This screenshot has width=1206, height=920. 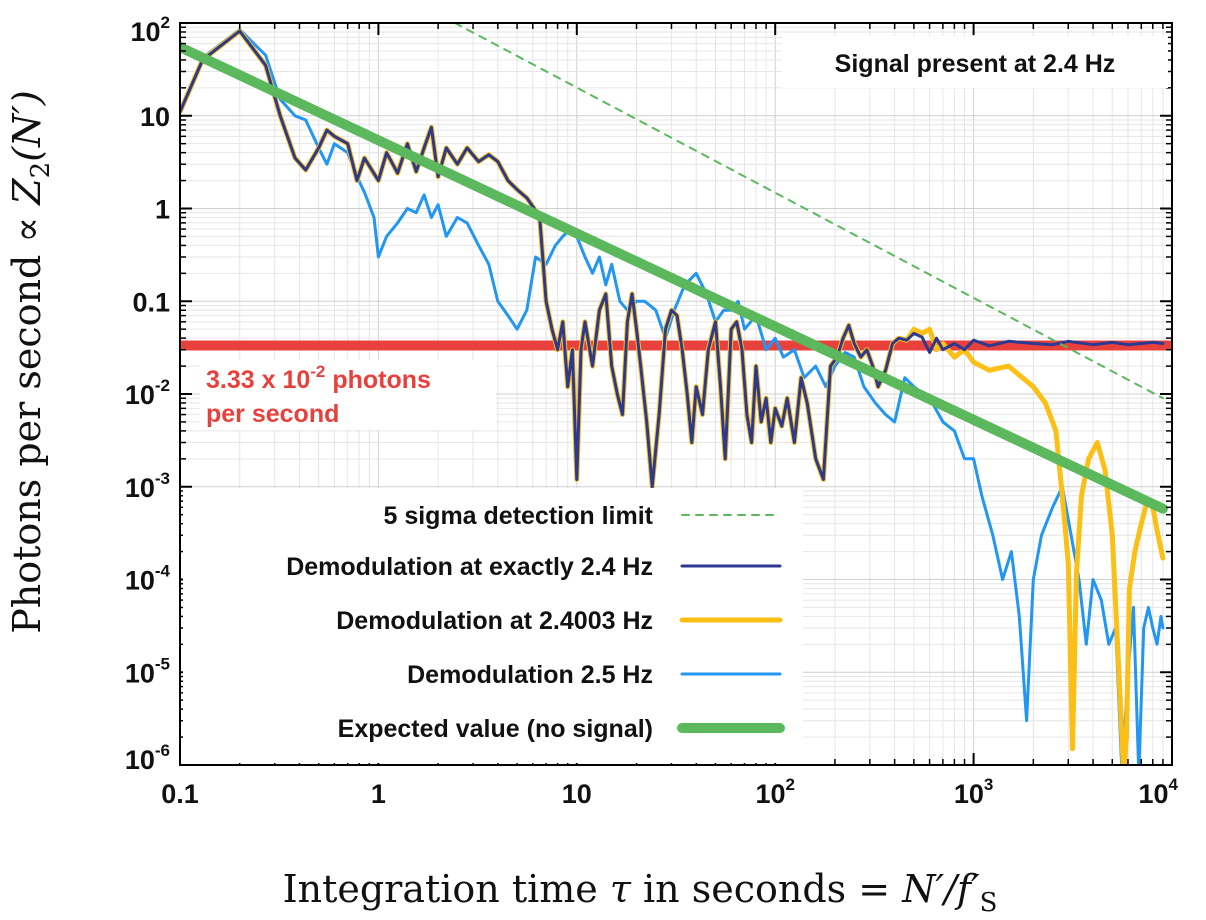 I want to click on x-tick-label: 0.1, so click(x=180, y=794).